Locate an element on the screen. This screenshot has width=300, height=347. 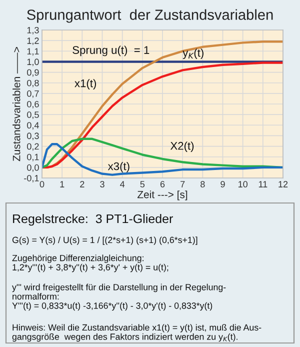
text: Hinweis: Weil die Zustandsvariable x1(t) = y(t) ist, muß die Aus- gangsgröße wegen des Faktors indiziert werden zu y$_{K}$(t). is located at coordinates (137, 333).